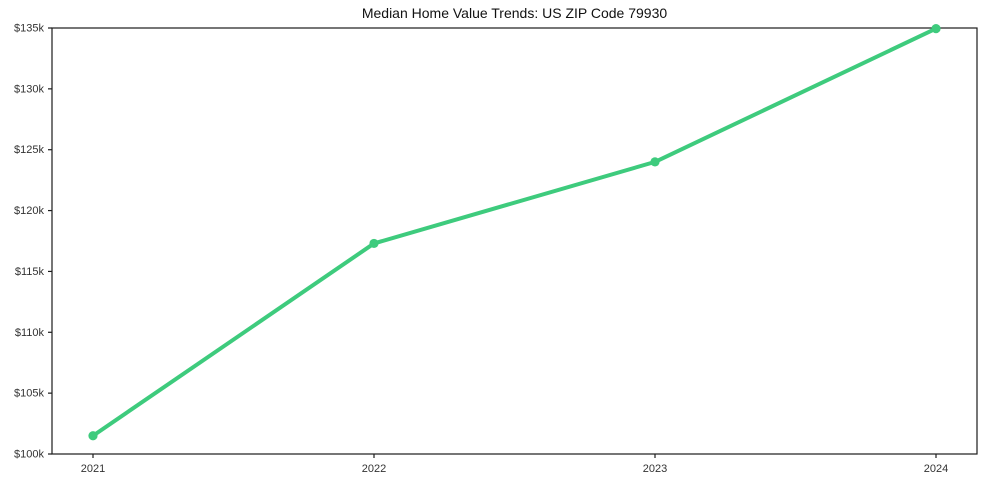 Image resolution: width=990 pixels, height=490 pixels. What do you see at coordinates (29, 211) in the screenshot?
I see `y-axis-tick-label: $120k` at bounding box center [29, 211].